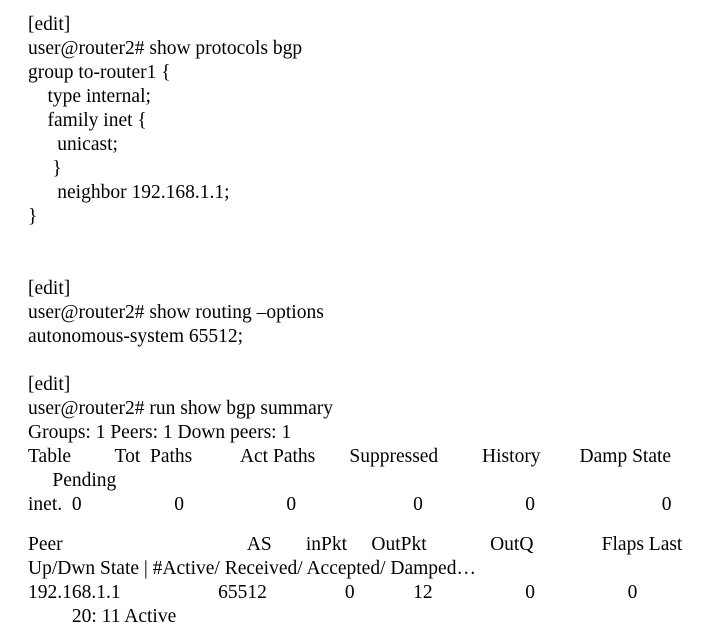  What do you see at coordinates (89, 96) in the screenshot?
I see `config-line: type internal;` at bounding box center [89, 96].